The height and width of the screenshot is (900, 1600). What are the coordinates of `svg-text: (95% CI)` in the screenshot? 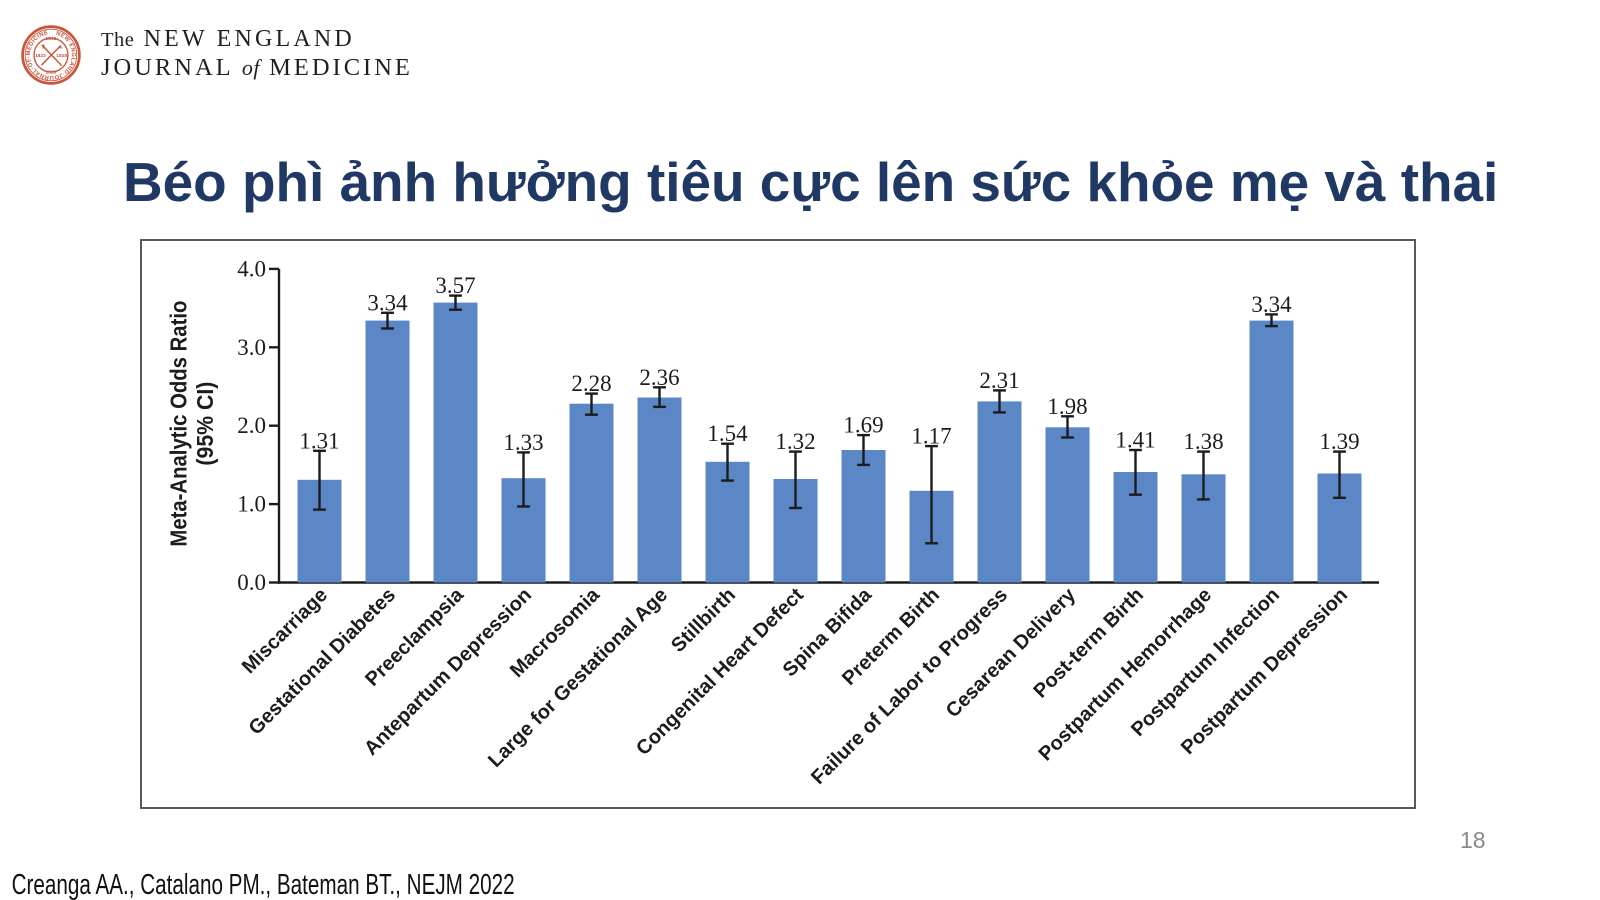 It's located at (205, 424).